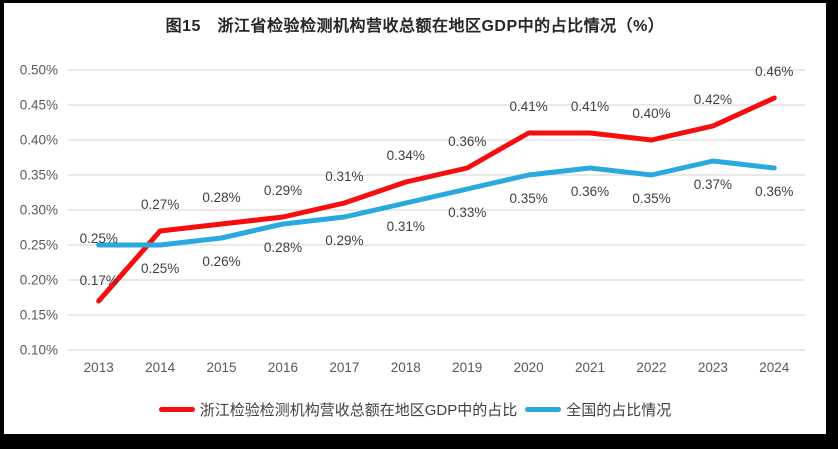 The width and height of the screenshot is (838, 449). Describe the element at coordinates (39, 70) in the screenshot. I see `y-axis-tick-label: 0.50%` at that location.